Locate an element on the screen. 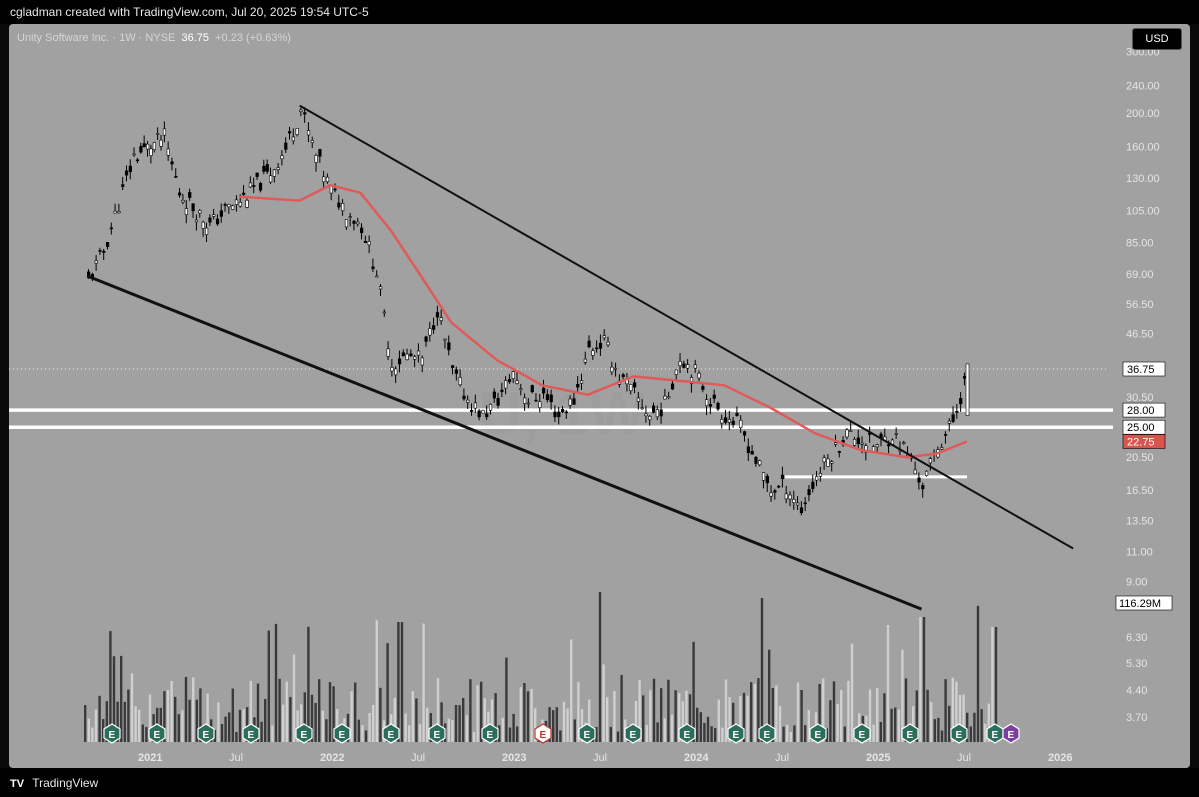 Image resolution: width=1199 pixels, height=797 pixels. currency-button: USD is located at coordinates (1157, 39).